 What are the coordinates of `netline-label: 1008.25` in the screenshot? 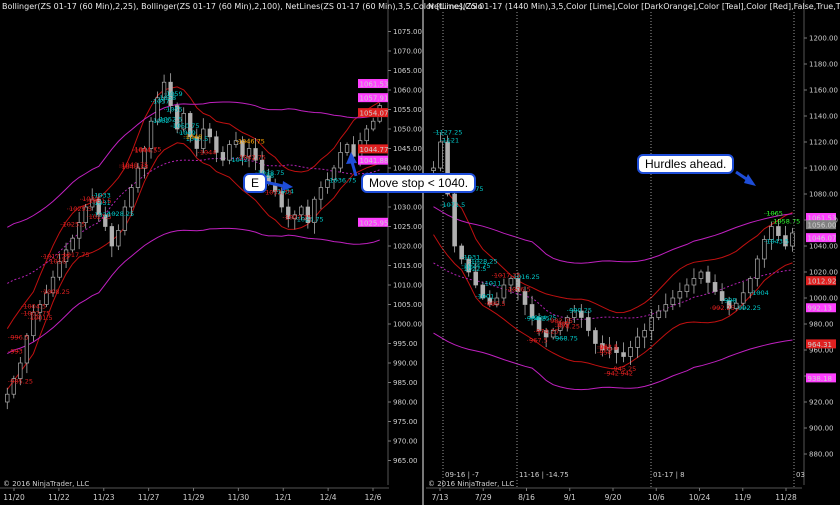 It's located at (56, 292).